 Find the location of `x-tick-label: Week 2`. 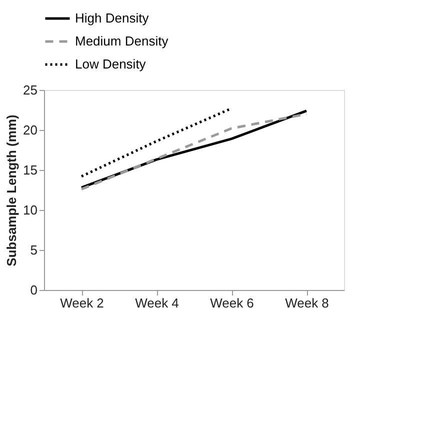

x-tick-label: Week 2 is located at coordinates (82, 303).